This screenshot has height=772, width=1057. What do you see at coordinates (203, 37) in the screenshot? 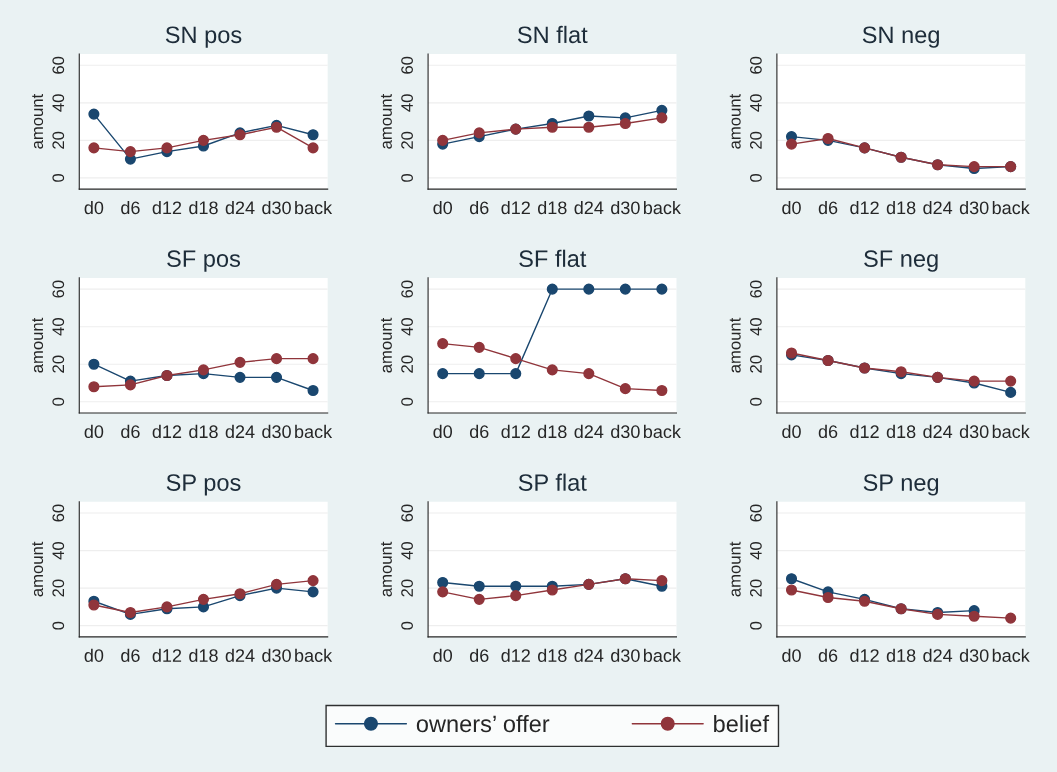
I see `chart-title: SN pos` at bounding box center [203, 37].